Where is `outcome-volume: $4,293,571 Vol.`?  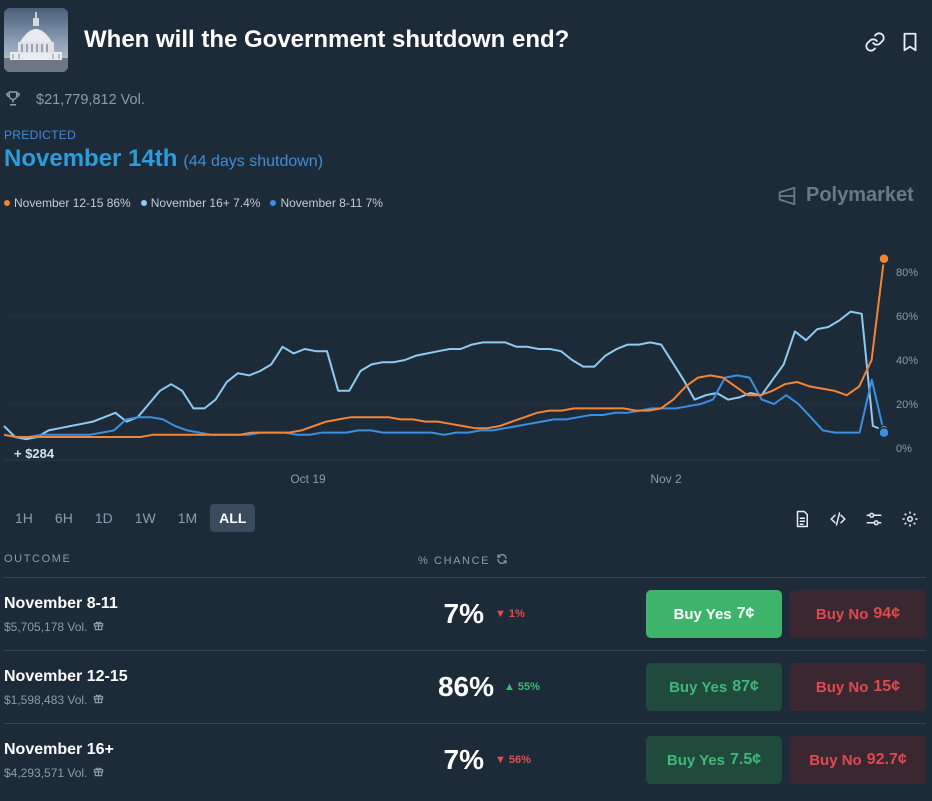 outcome-volume: $4,293,571 Vol. is located at coordinates (54, 773).